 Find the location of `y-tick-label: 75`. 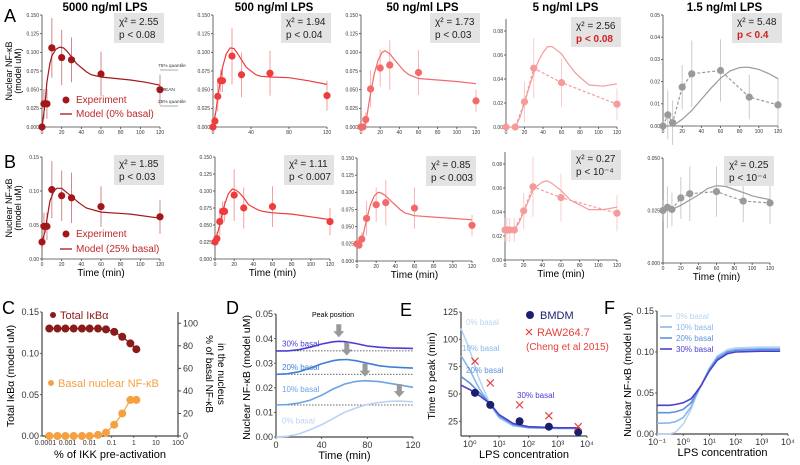

y-tick-label: 75 is located at coordinates (453, 367).